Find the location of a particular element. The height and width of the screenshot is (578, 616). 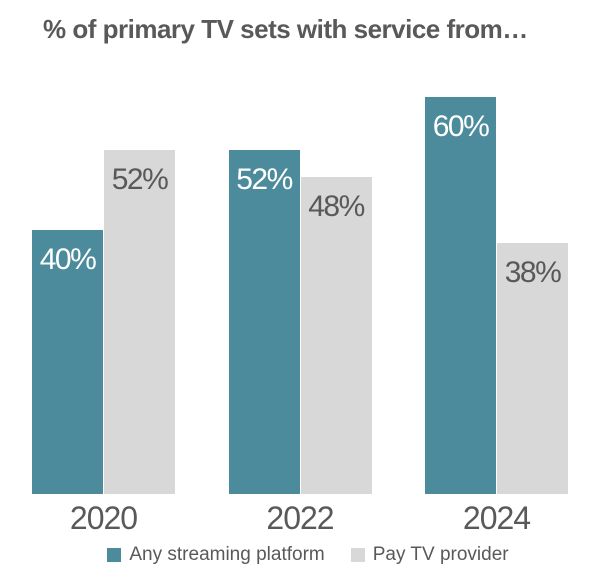

x-axis-label-2022: 2022 is located at coordinates (300, 518).